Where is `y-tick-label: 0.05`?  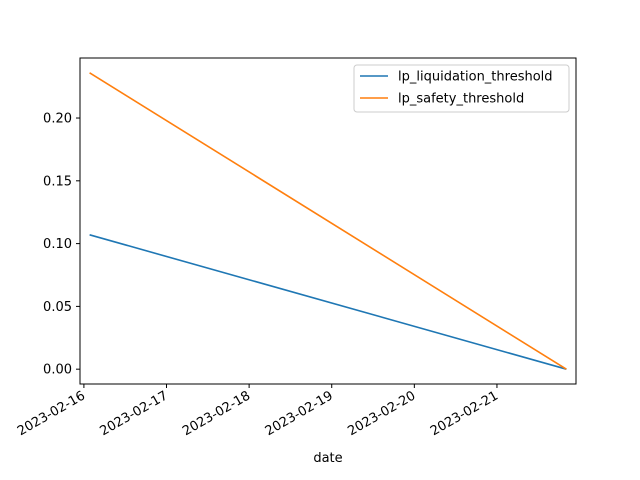 y-tick-label: 0.05 is located at coordinates (57, 307).